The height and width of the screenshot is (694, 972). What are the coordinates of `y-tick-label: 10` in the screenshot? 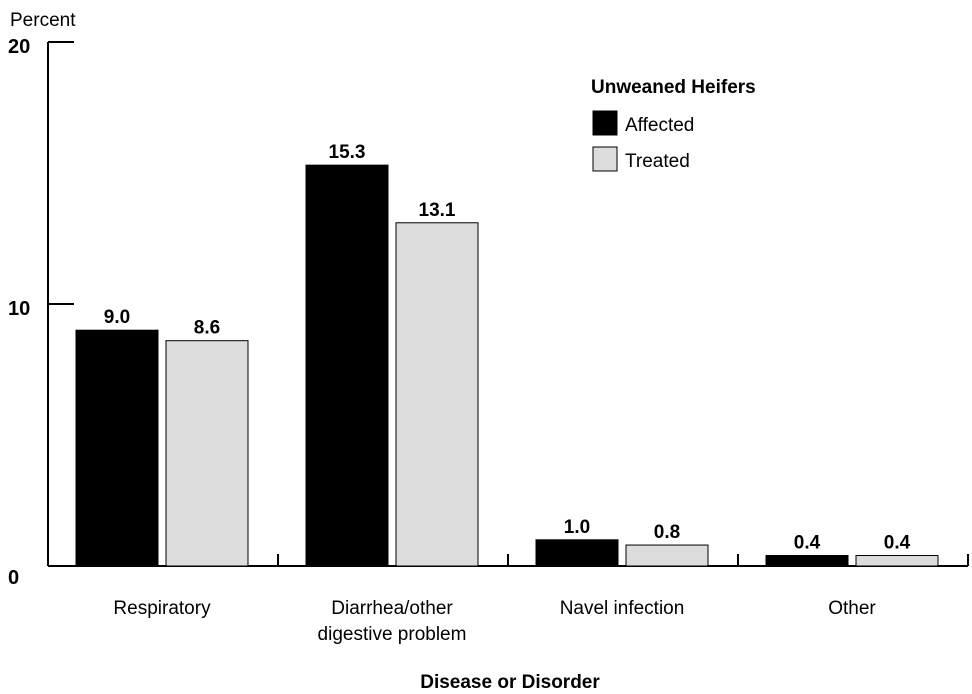 It's located at (19, 309).